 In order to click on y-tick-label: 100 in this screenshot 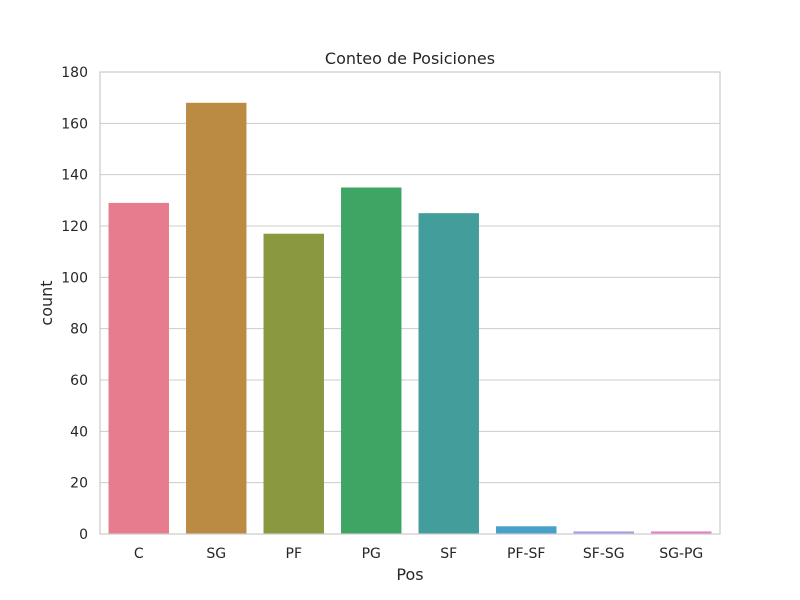, I will do `click(74, 278)`.